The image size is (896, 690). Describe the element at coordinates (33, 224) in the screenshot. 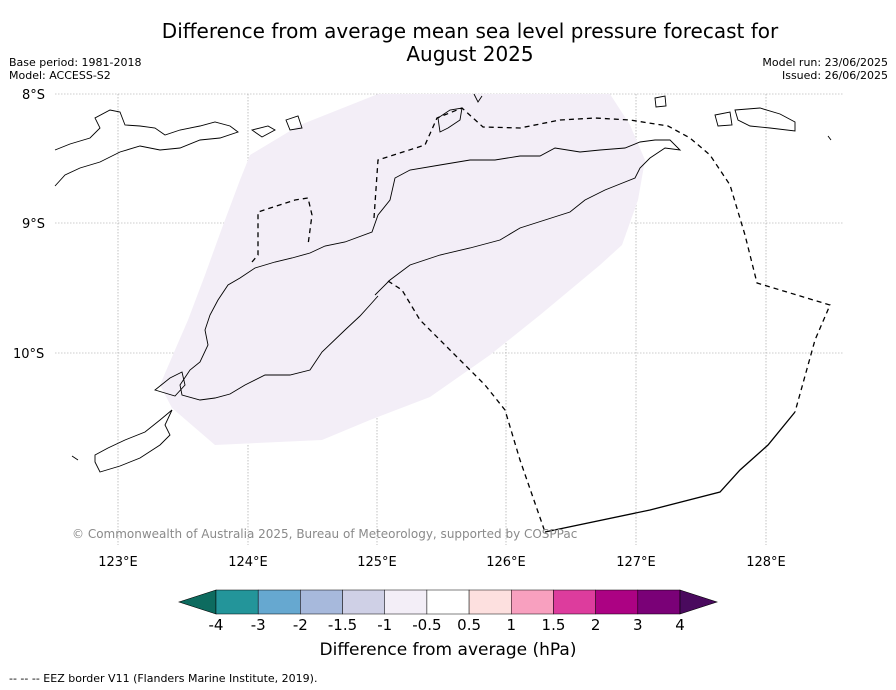

I see `lat-label: 9°S` at that location.